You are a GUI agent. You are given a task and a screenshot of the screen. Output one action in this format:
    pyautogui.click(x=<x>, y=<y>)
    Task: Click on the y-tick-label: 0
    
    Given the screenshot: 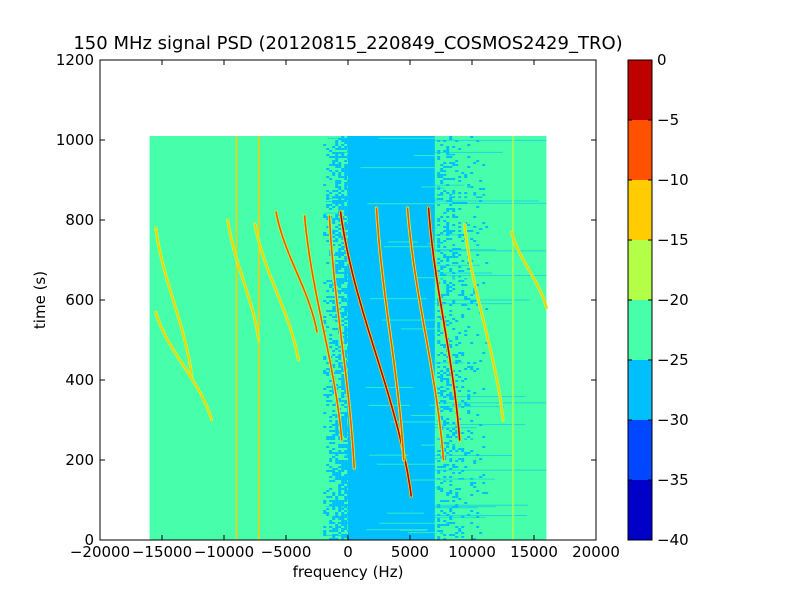 What is the action you would take?
    pyautogui.click(x=89, y=540)
    